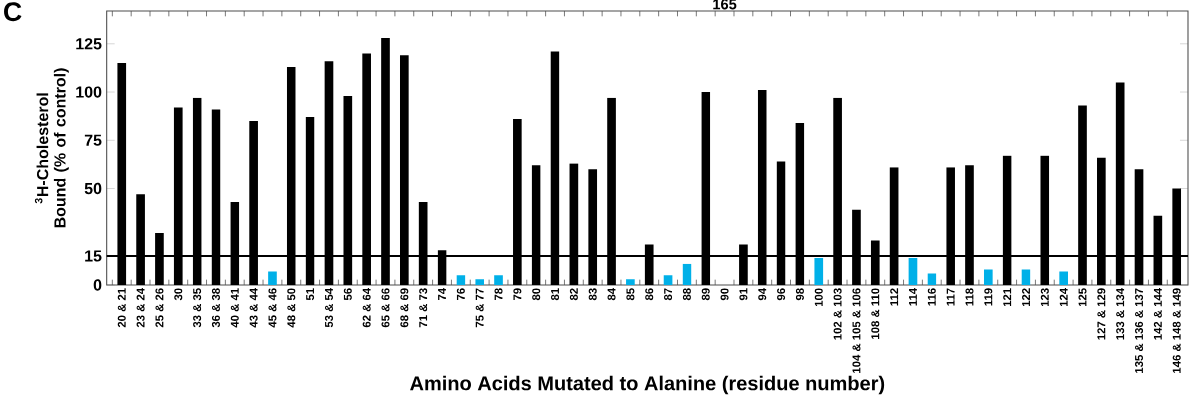 The image size is (1194, 406). I want to click on y-tick-label: 50, so click(93, 188).